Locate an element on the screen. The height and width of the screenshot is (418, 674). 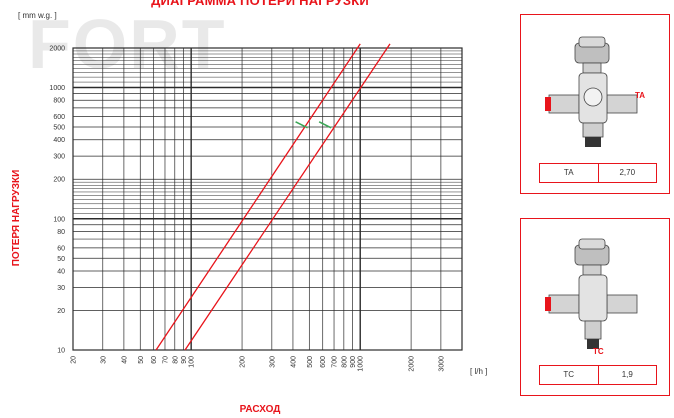
x-tick-label: 400 is located at coordinates (293, 362).